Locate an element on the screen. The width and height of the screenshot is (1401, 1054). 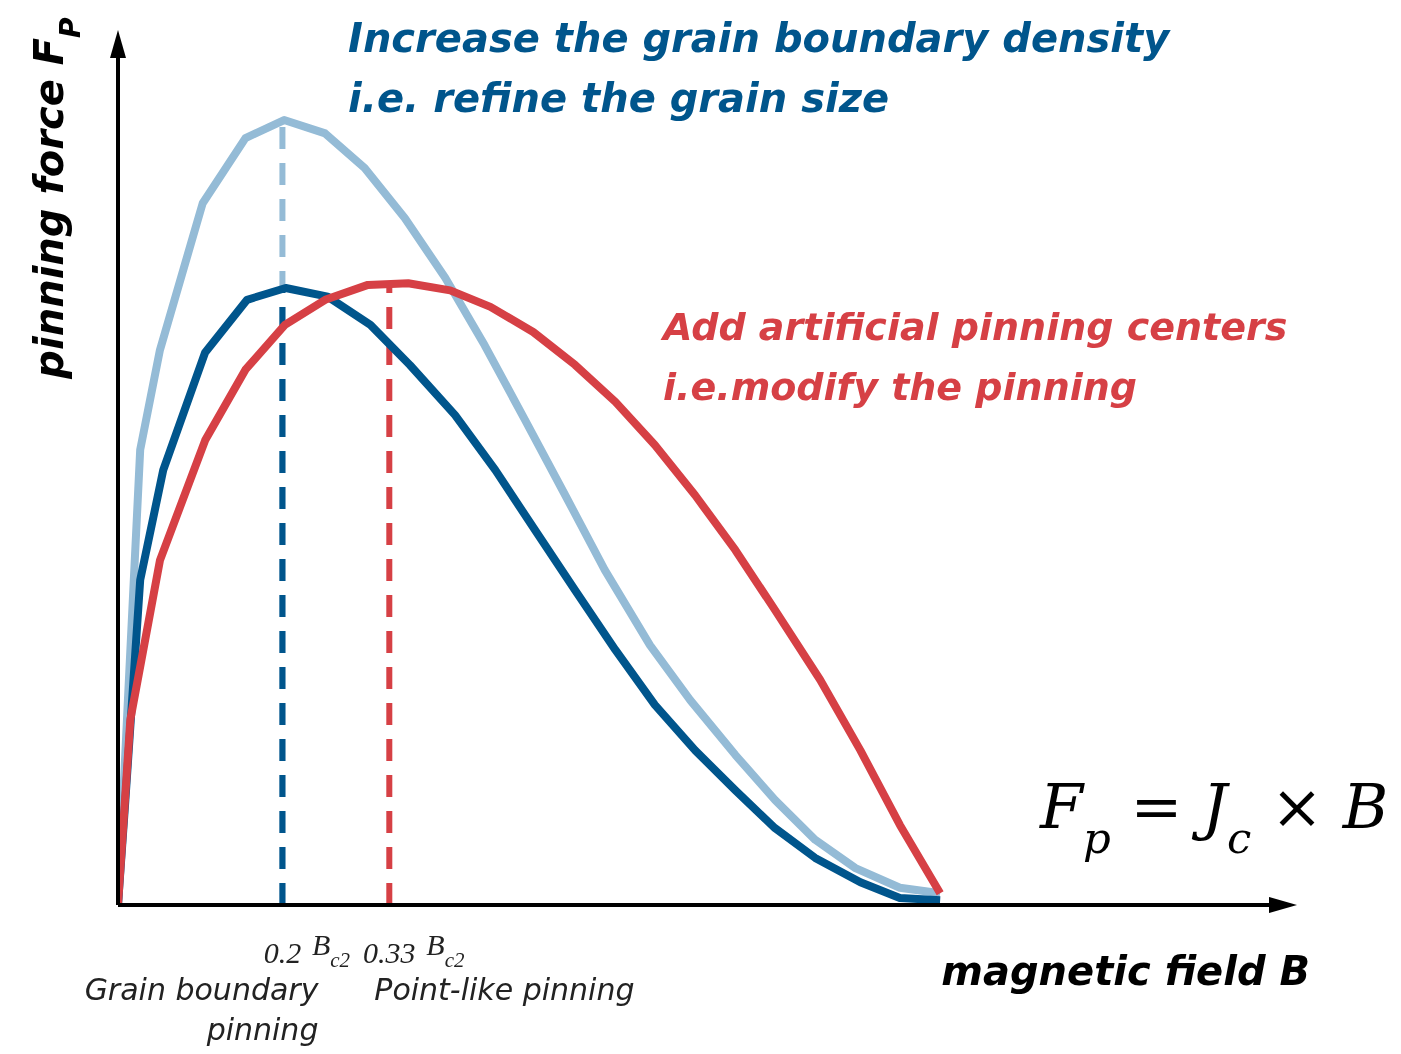
x-tick-label: 0.2 is located at coordinates (282, 952).